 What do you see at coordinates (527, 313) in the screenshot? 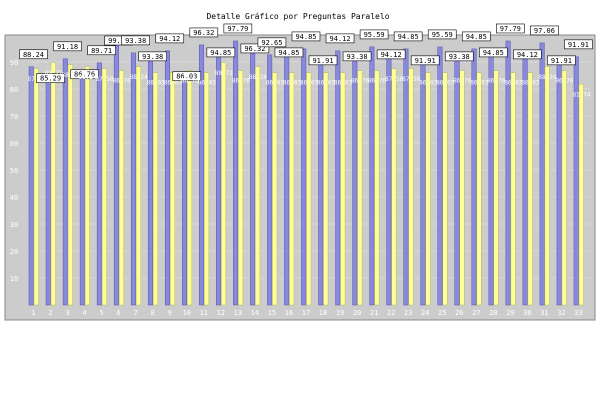
I see `x-tick-label: 30` at bounding box center [527, 313].